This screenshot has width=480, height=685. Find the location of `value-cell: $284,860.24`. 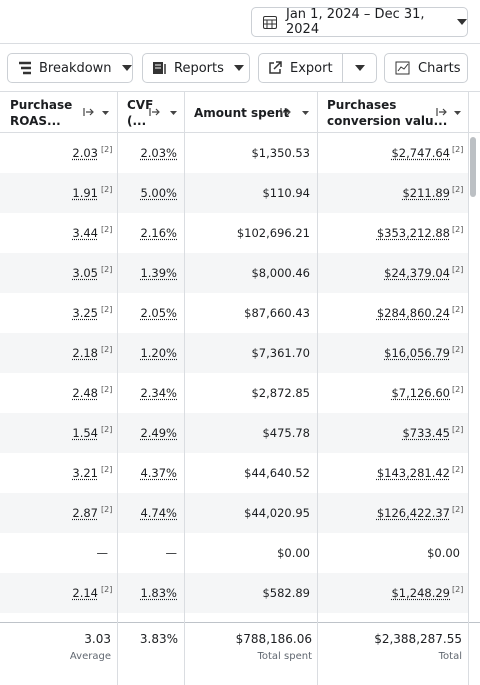

value-cell: $284,860.24 is located at coordinates (413, 313).